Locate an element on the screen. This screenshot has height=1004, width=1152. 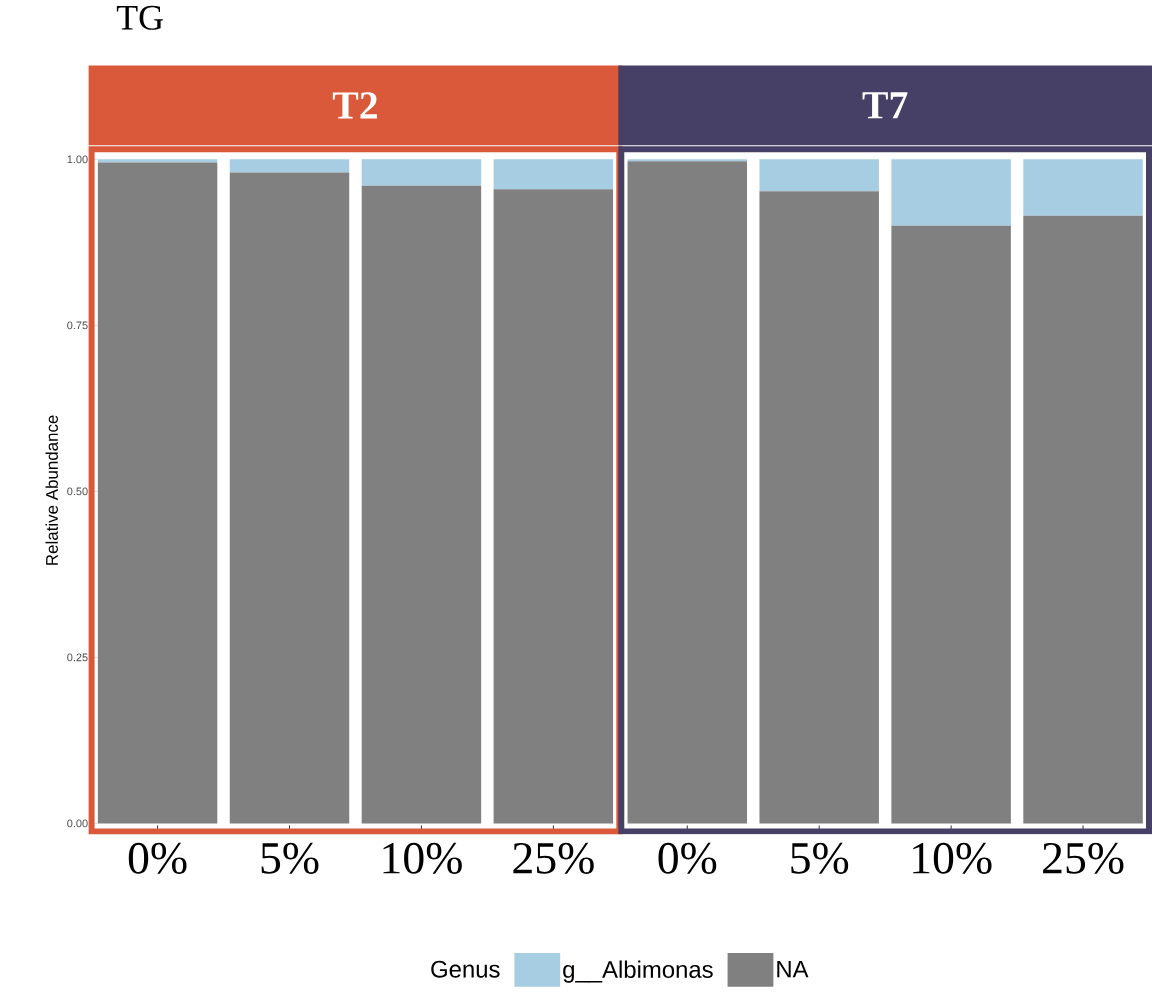
legend-title: Genus is located at coordinates (465, 969).